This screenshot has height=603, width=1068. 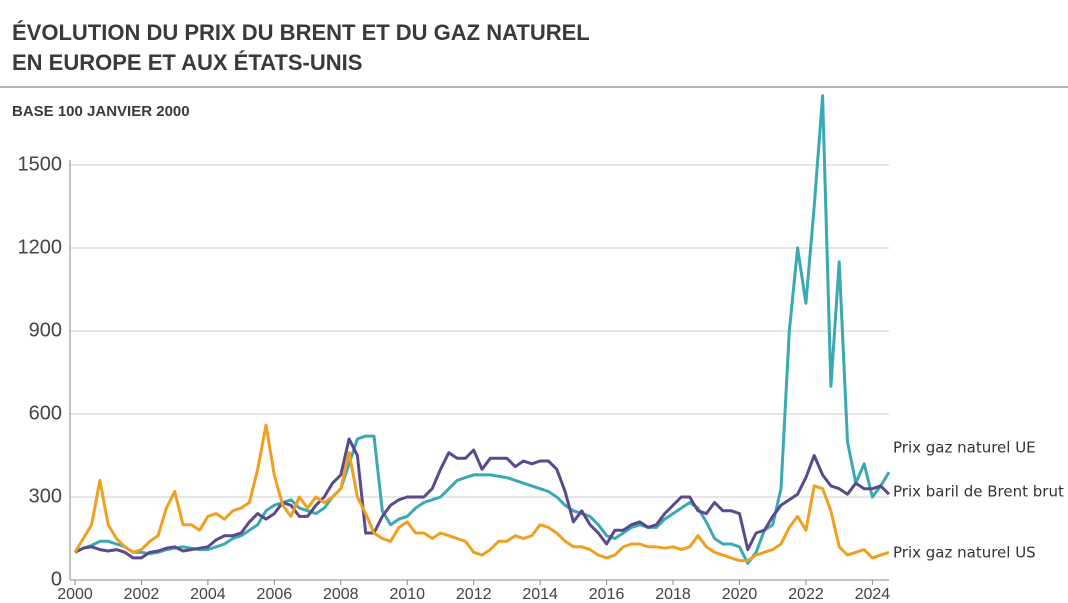 I want to click on x-tick-label: 2016, so click(x=607, y=594).